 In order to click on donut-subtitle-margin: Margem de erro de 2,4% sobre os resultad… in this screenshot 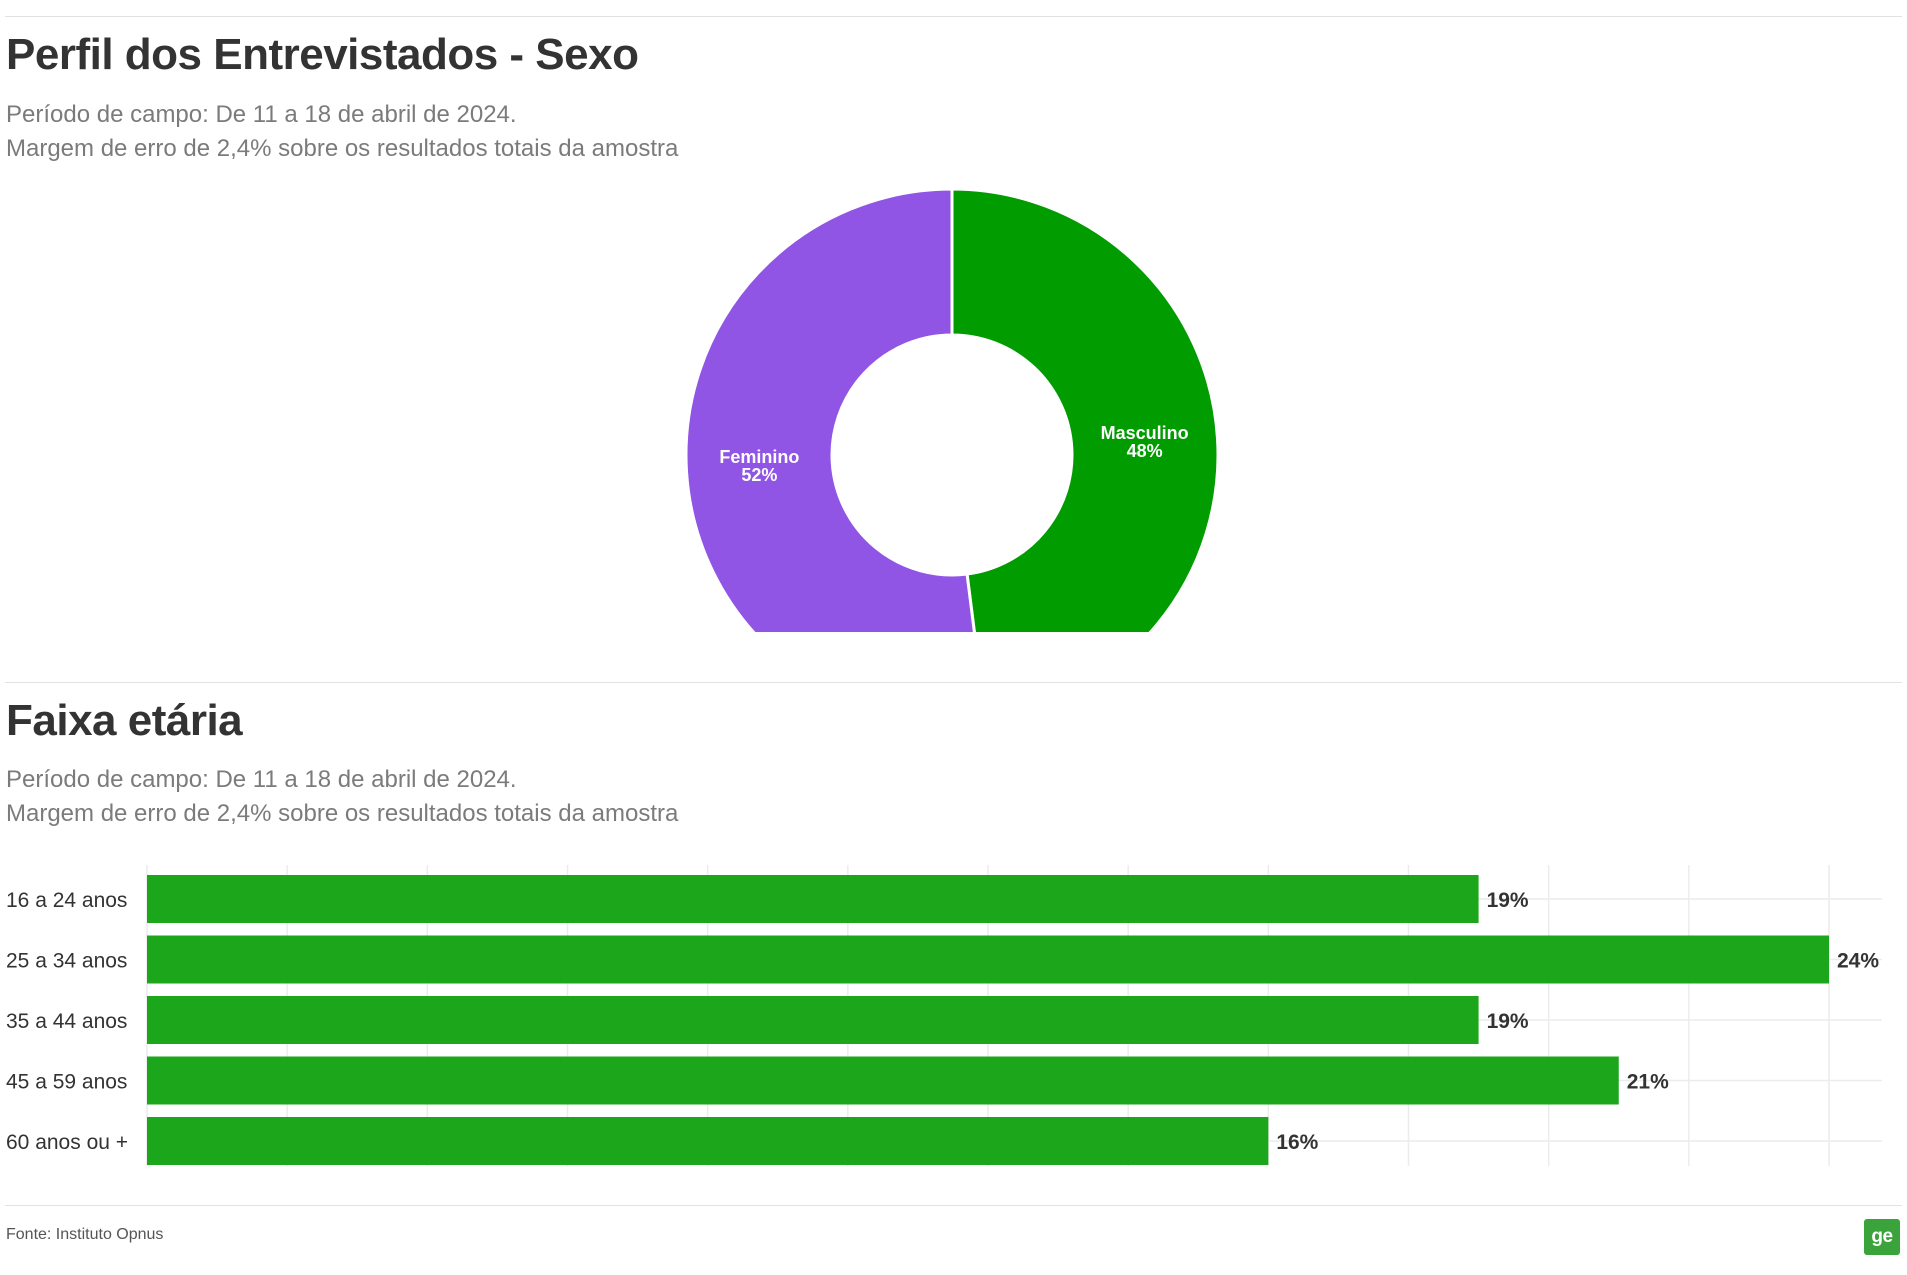, I will do `click(342, 148)`.